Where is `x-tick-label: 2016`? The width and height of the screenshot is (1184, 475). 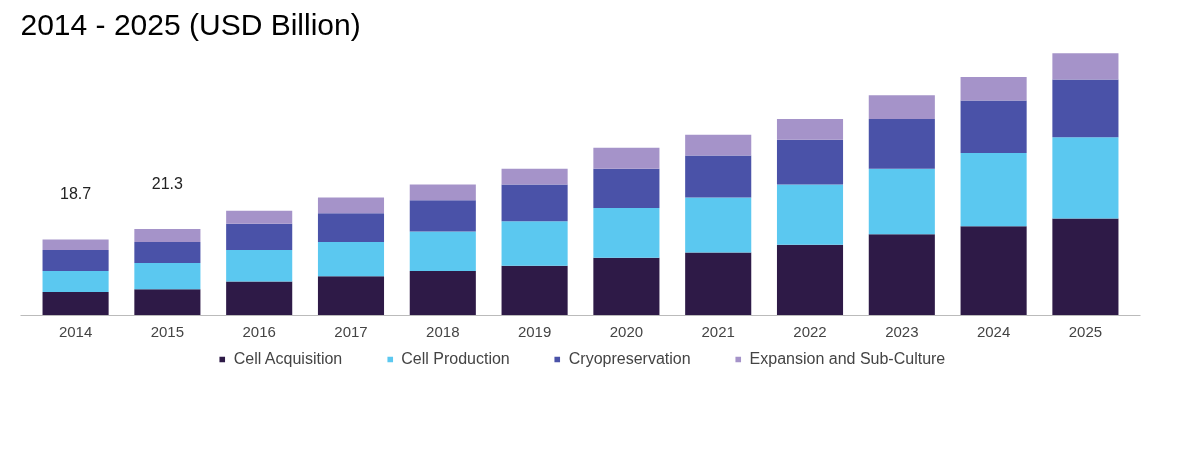 x-tick-label: 2016 is located at coordinates (259, 331).